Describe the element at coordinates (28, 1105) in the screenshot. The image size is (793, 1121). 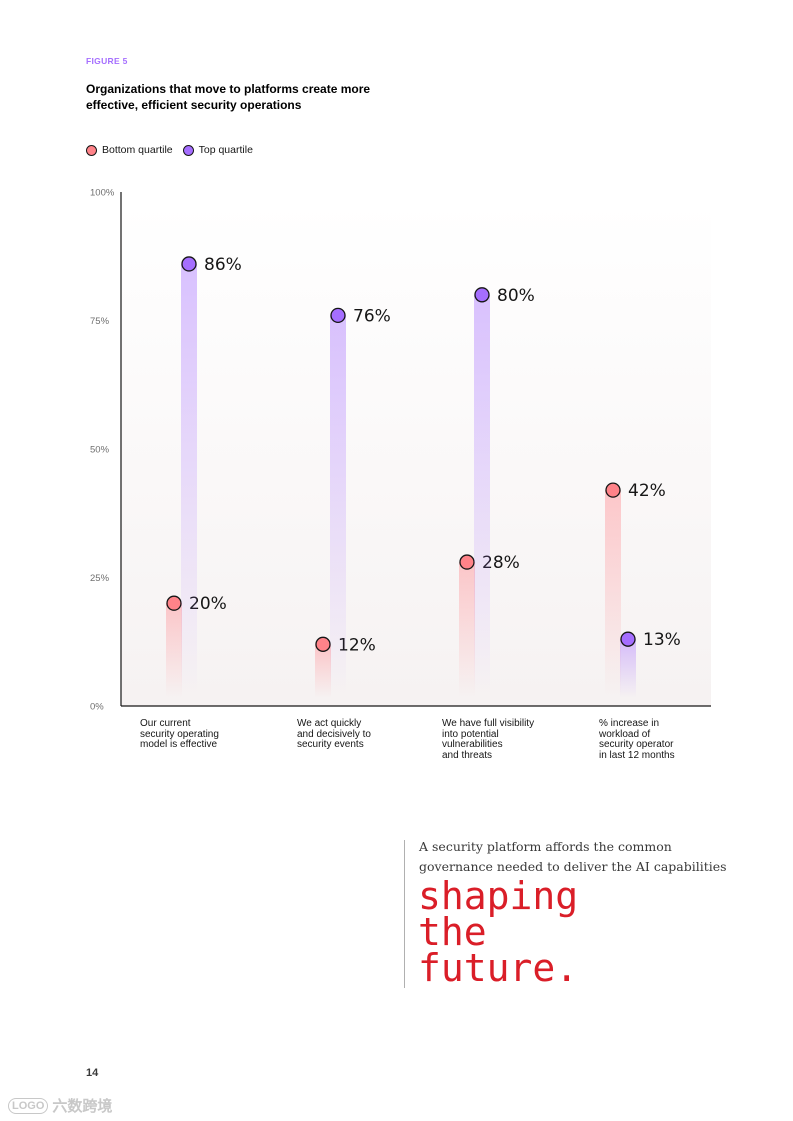
I see `watermark-logo-icon: LOGO` at that location.